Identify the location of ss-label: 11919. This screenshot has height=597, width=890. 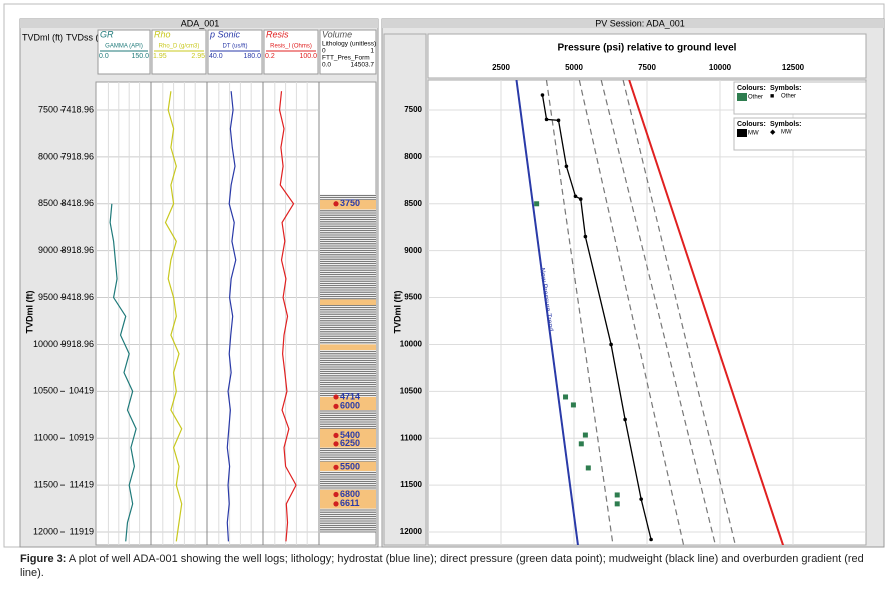
(82, 531).